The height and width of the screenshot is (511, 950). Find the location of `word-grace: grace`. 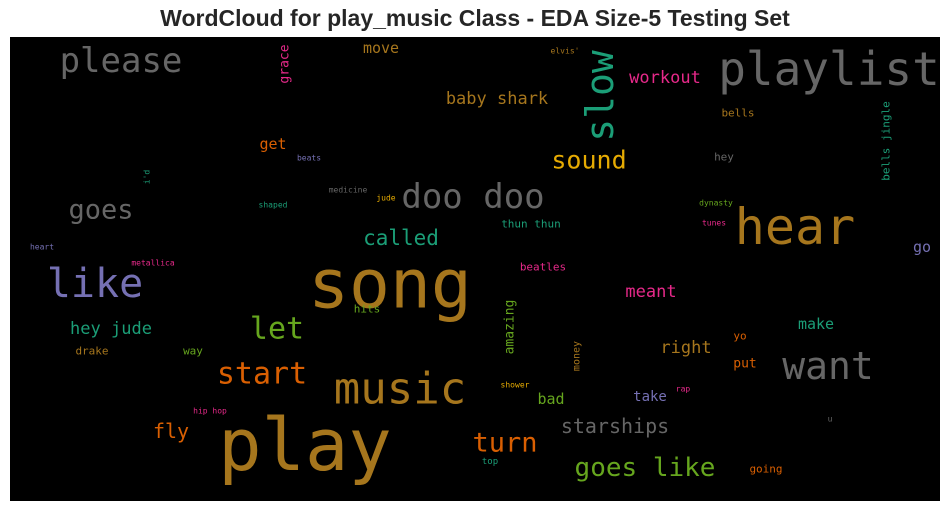

word-grace: grace is located at coordinates (285, 63).